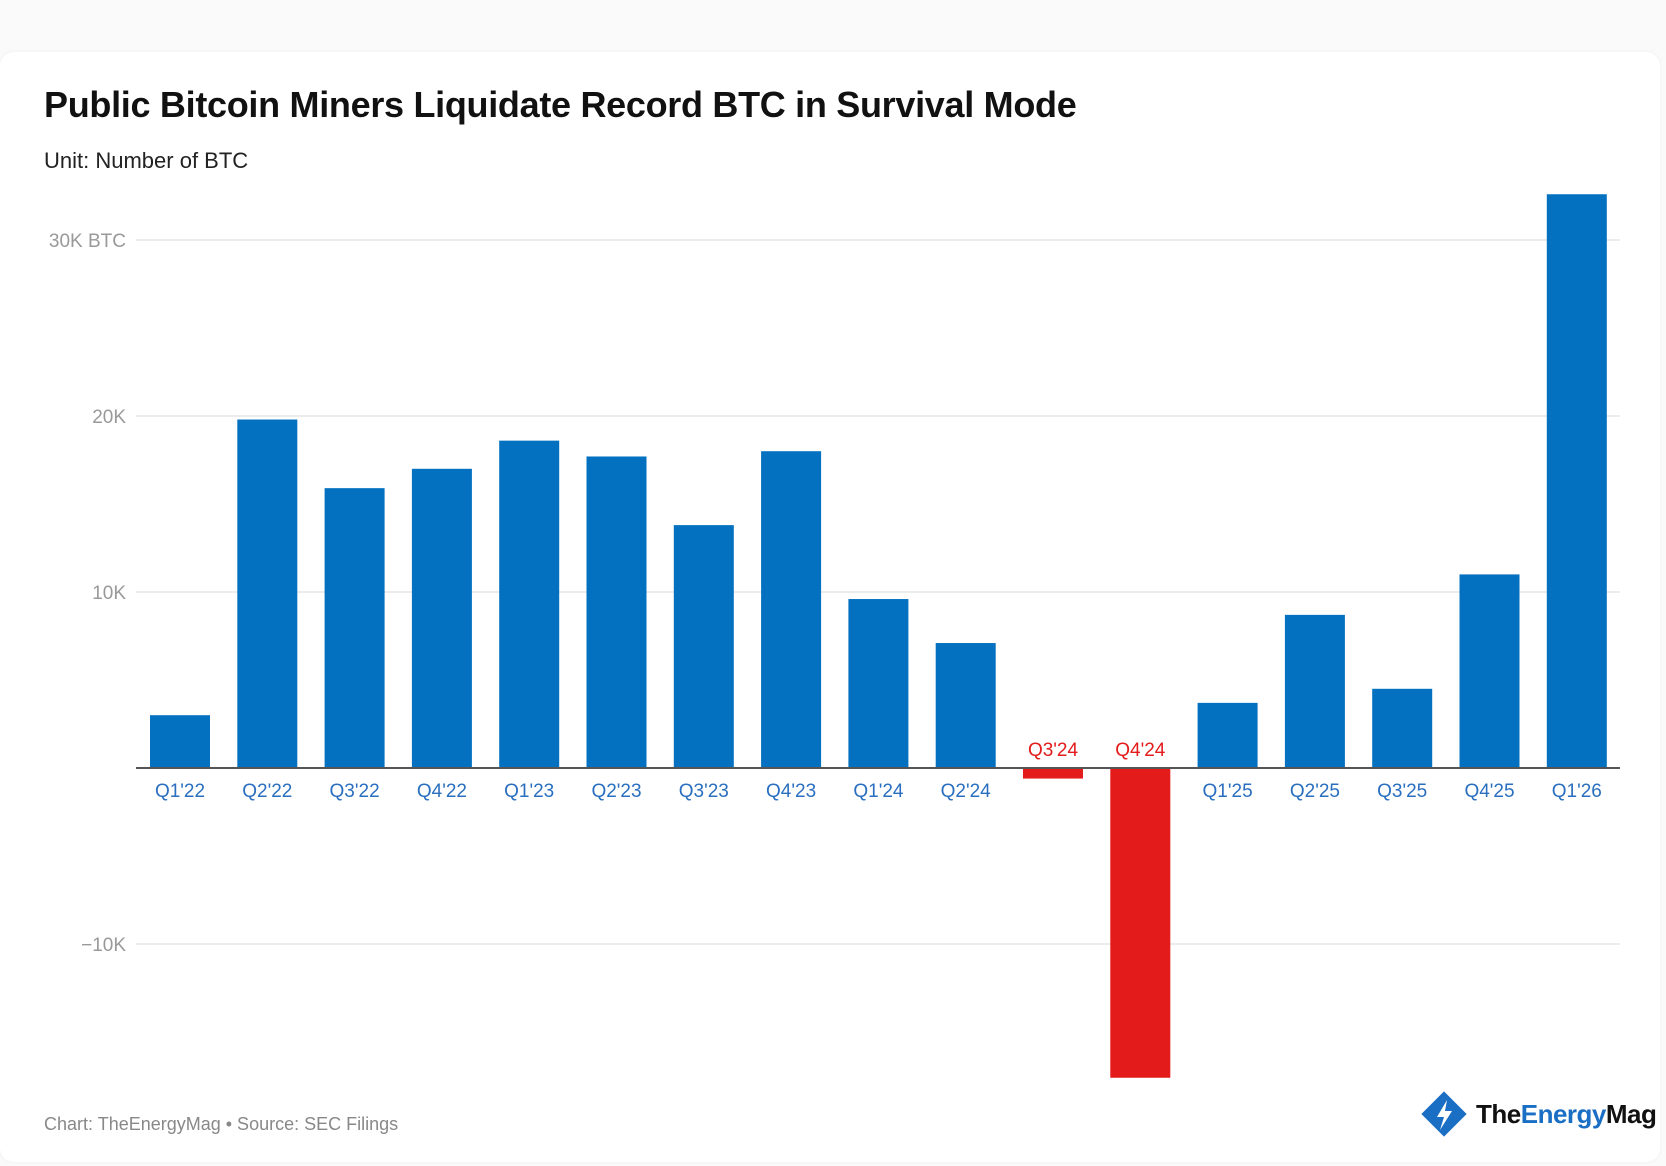 The width and height of the screenshot is (1666, 1166). I want to click on bar-Q2'23, so click(616, 612).